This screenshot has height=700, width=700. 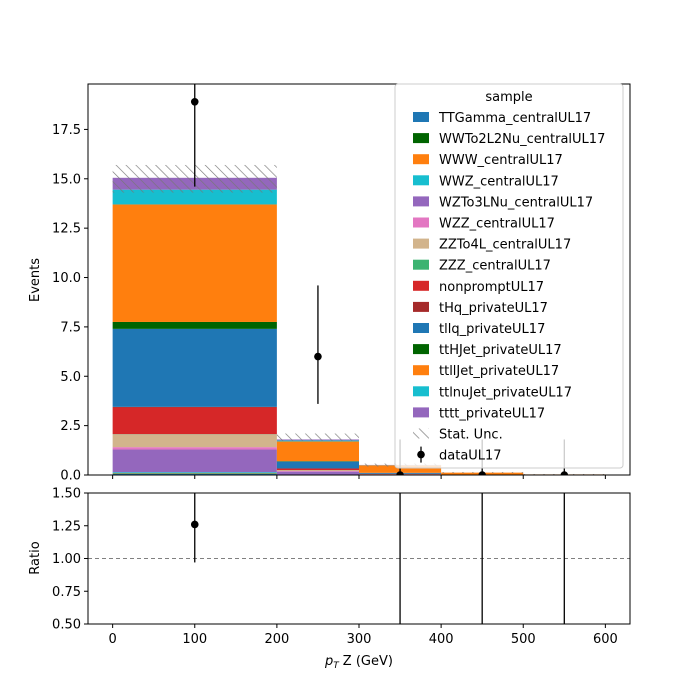 I want to click on x-axis: 0 100 200 300 400 500 600, so click(x=363, y=635).